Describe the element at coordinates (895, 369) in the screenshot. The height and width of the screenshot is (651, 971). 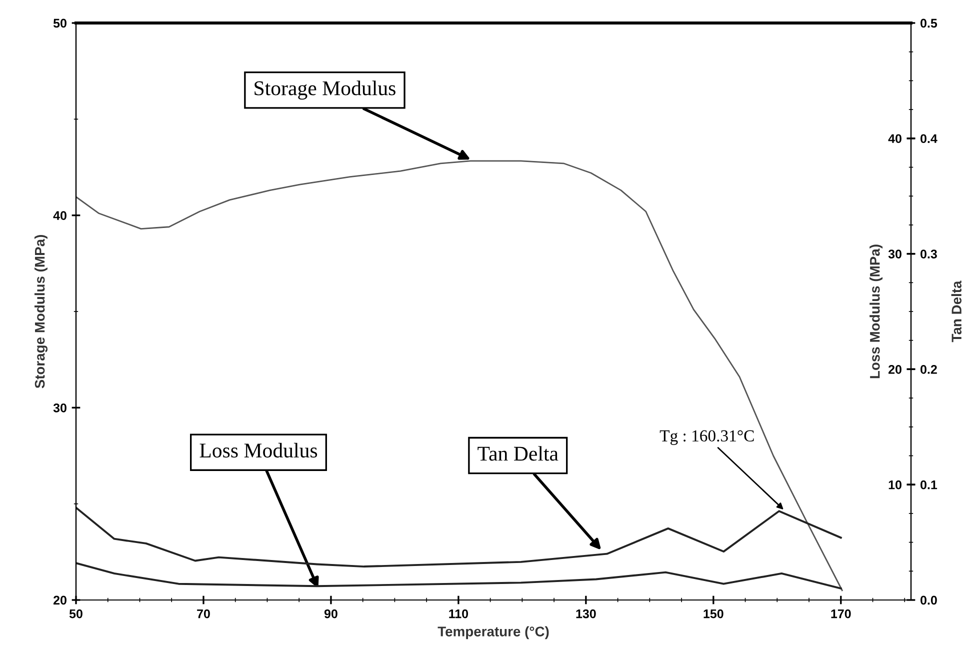
I see `y2-tick-label: 20` at that location.